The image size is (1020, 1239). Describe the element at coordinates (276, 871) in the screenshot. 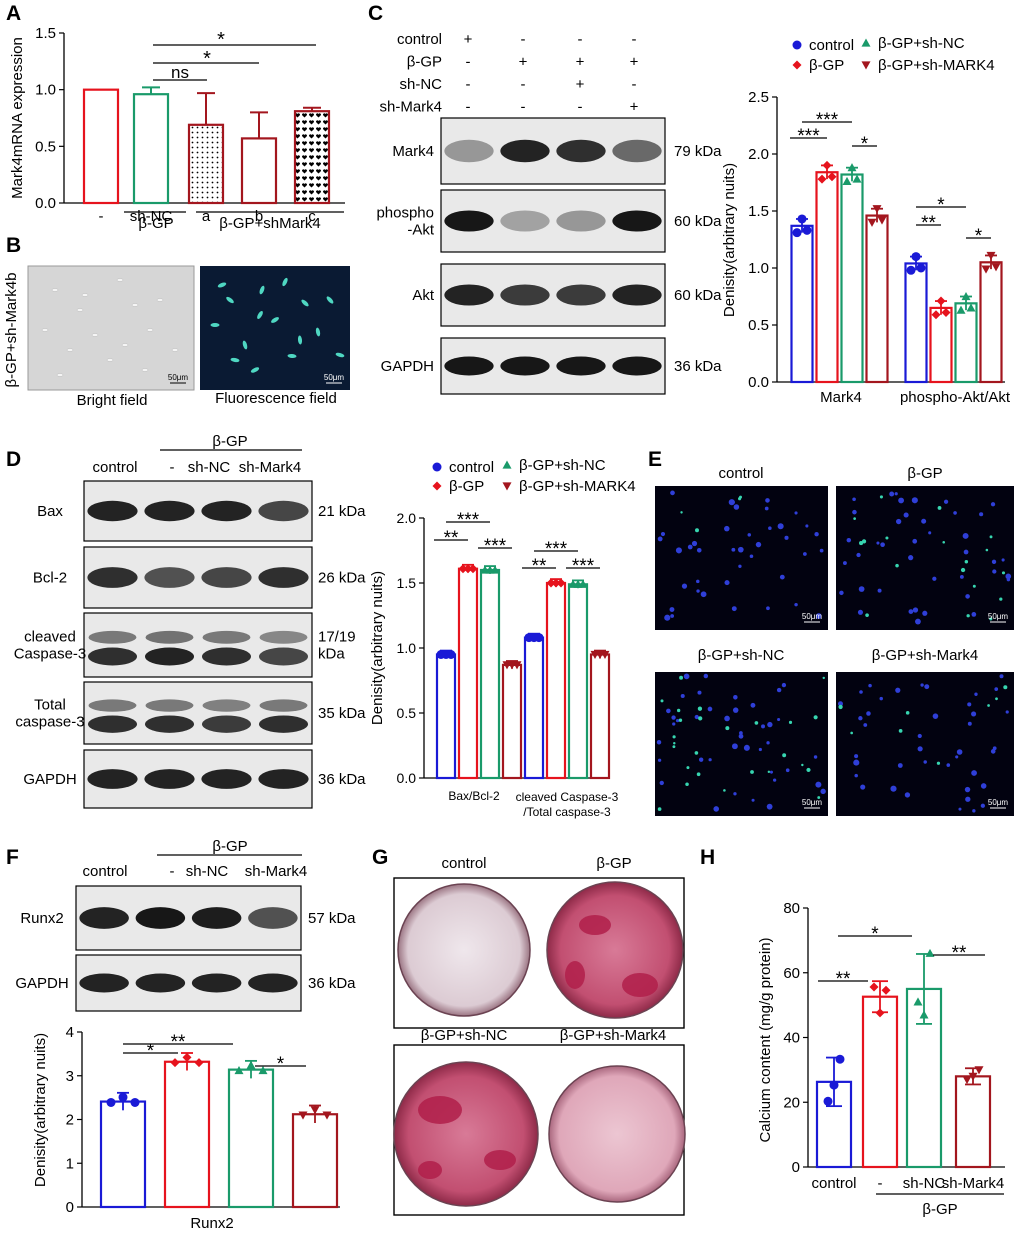

I see `panel-f-lane-3: sh-Mark4` at that location.